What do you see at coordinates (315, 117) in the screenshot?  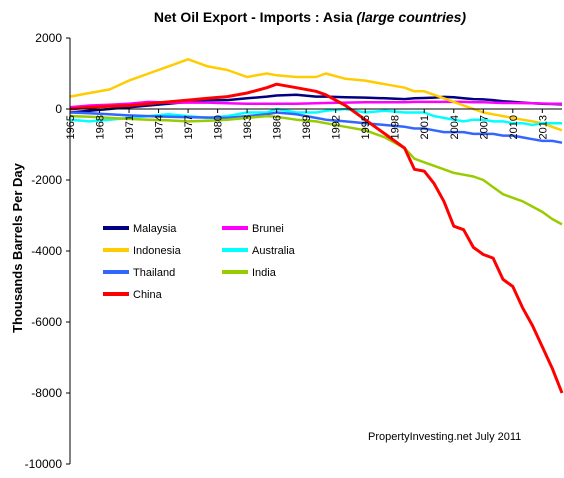 I see `series-line-australia` at bounding box center [315, 117].